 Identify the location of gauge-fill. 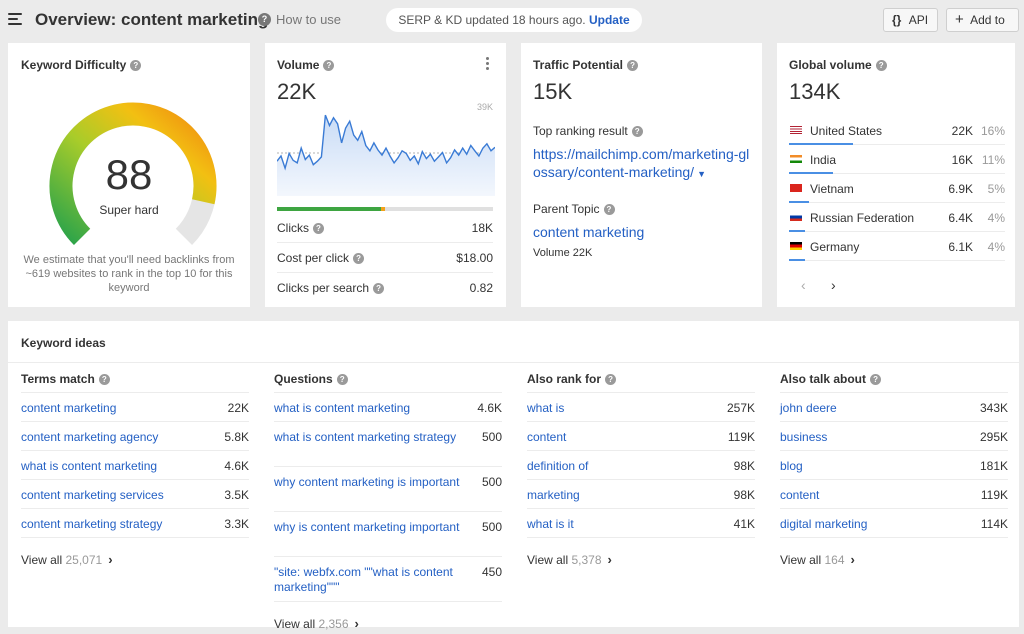
(133, 174).